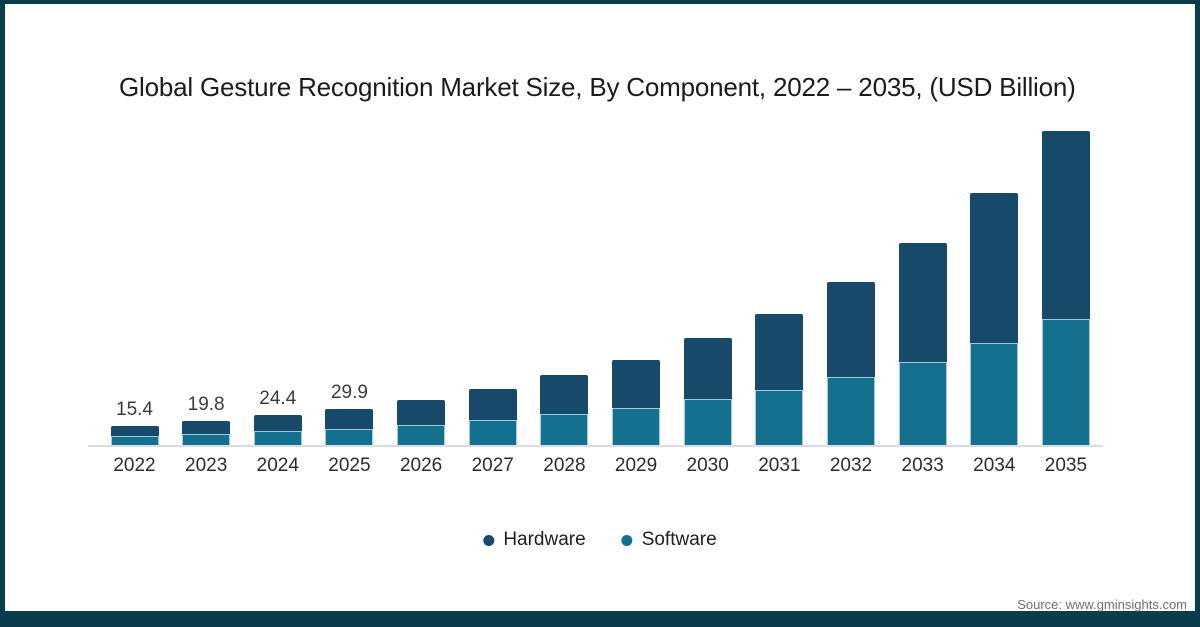  Describe the element at coordinates (421, 412) in the screenshot. I see `bar-2026-hardware-segment` at that location.